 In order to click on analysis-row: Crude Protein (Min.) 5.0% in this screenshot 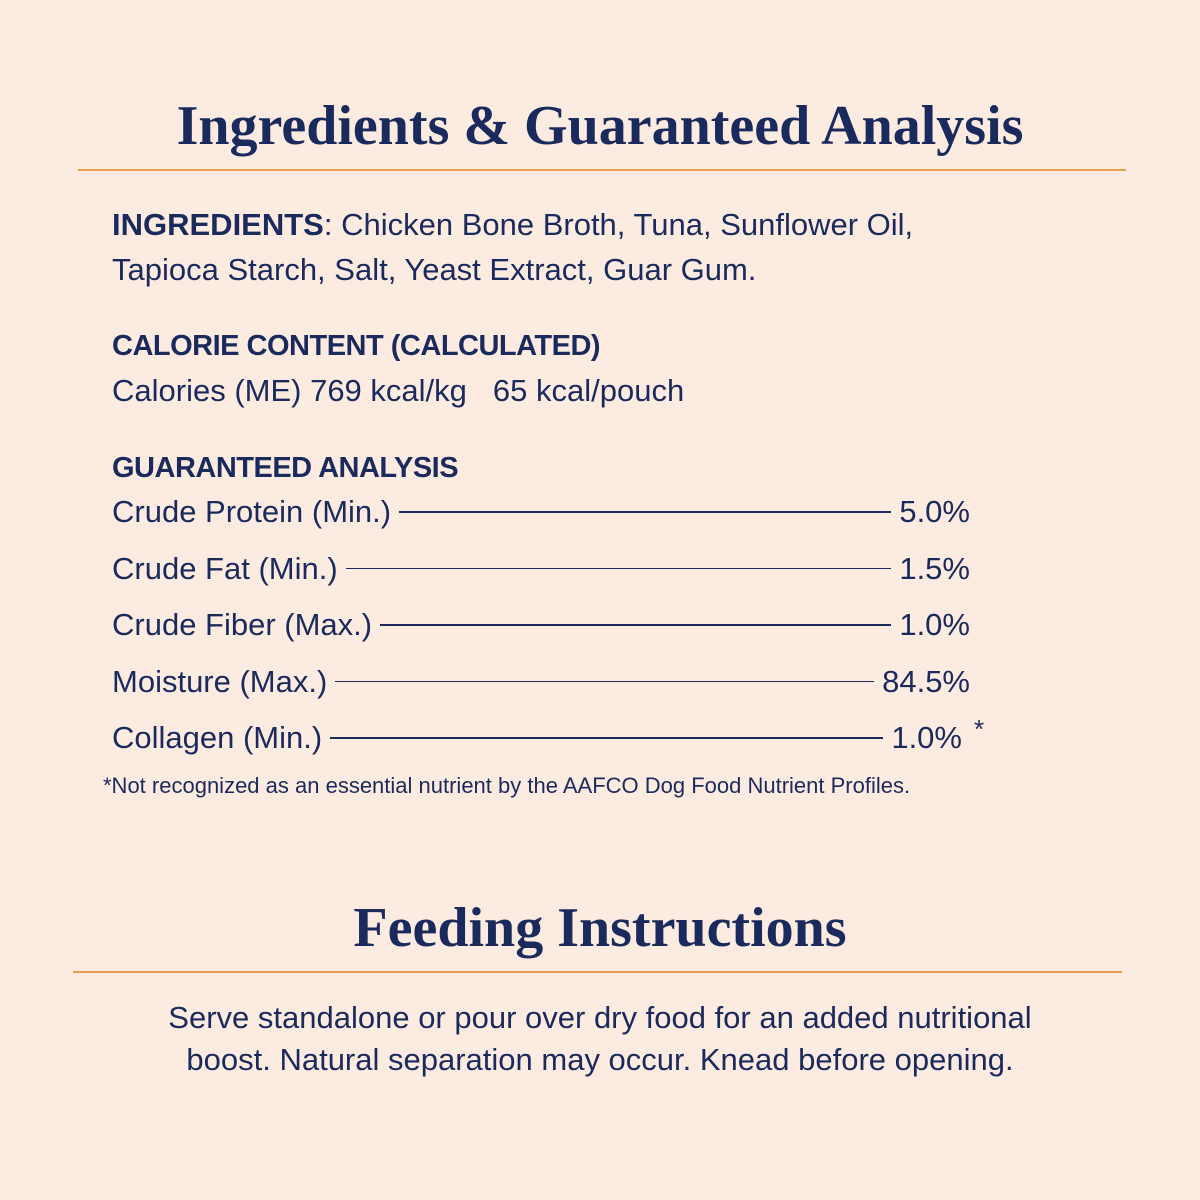, I will do `click(541, 512)`.